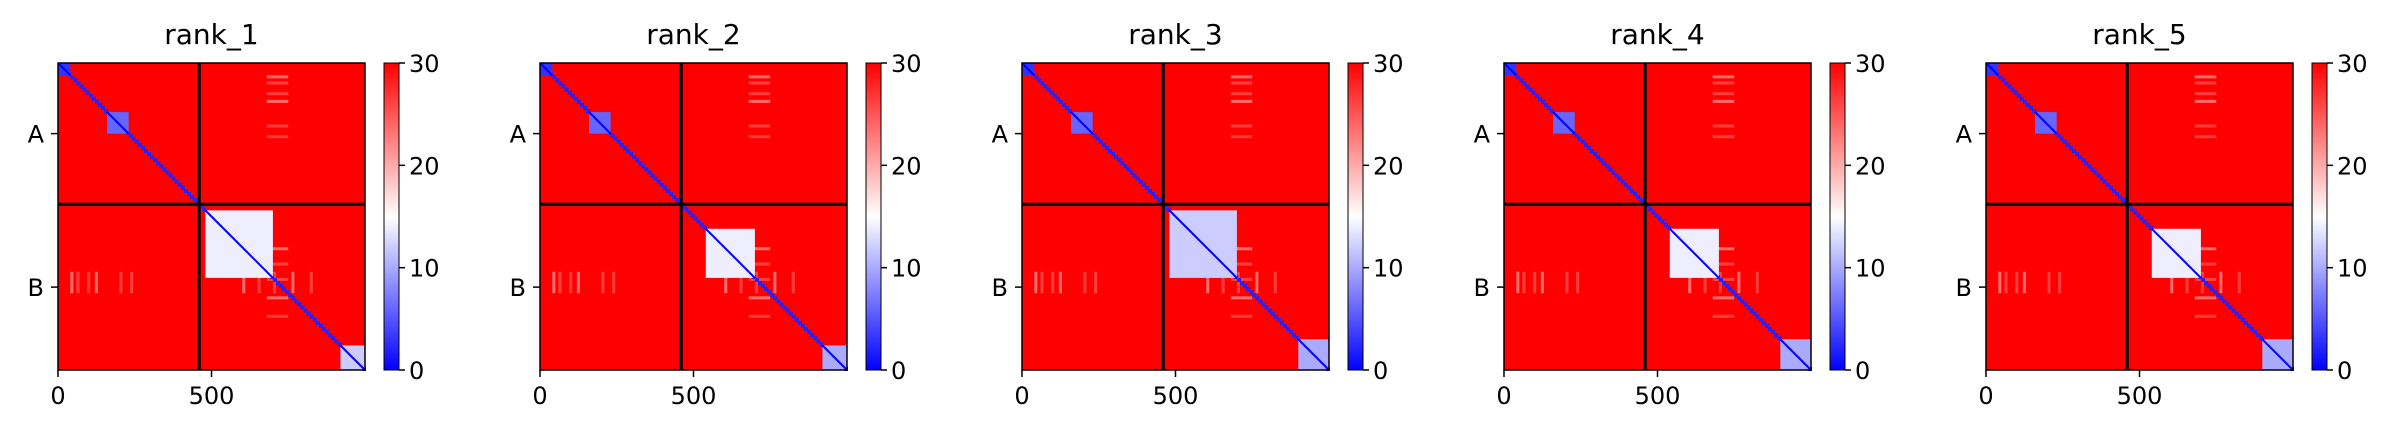 This screenshot has width=2401, height=438. I want to click on colorbar-tick-label: 30, so click(1388, 64).